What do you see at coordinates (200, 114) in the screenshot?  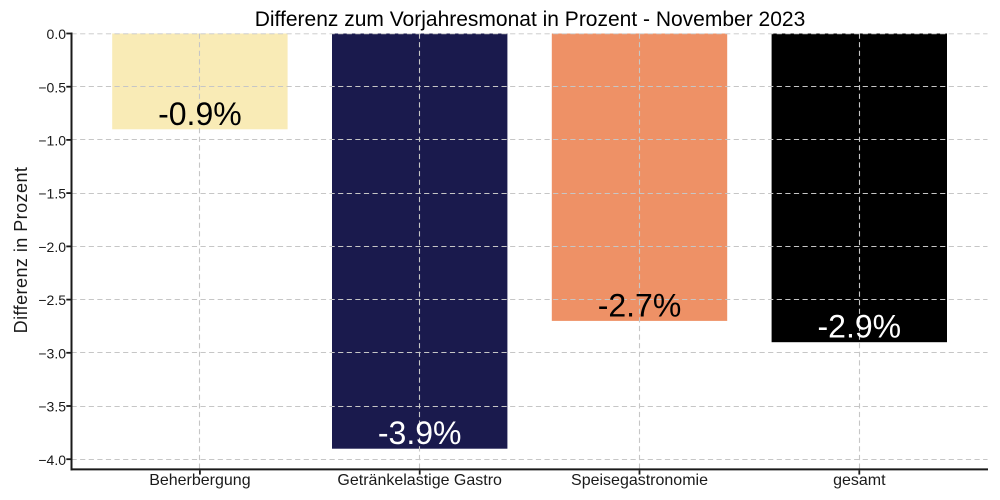 I see `svg-text: -0.9%` at bounding box center [200, 114].